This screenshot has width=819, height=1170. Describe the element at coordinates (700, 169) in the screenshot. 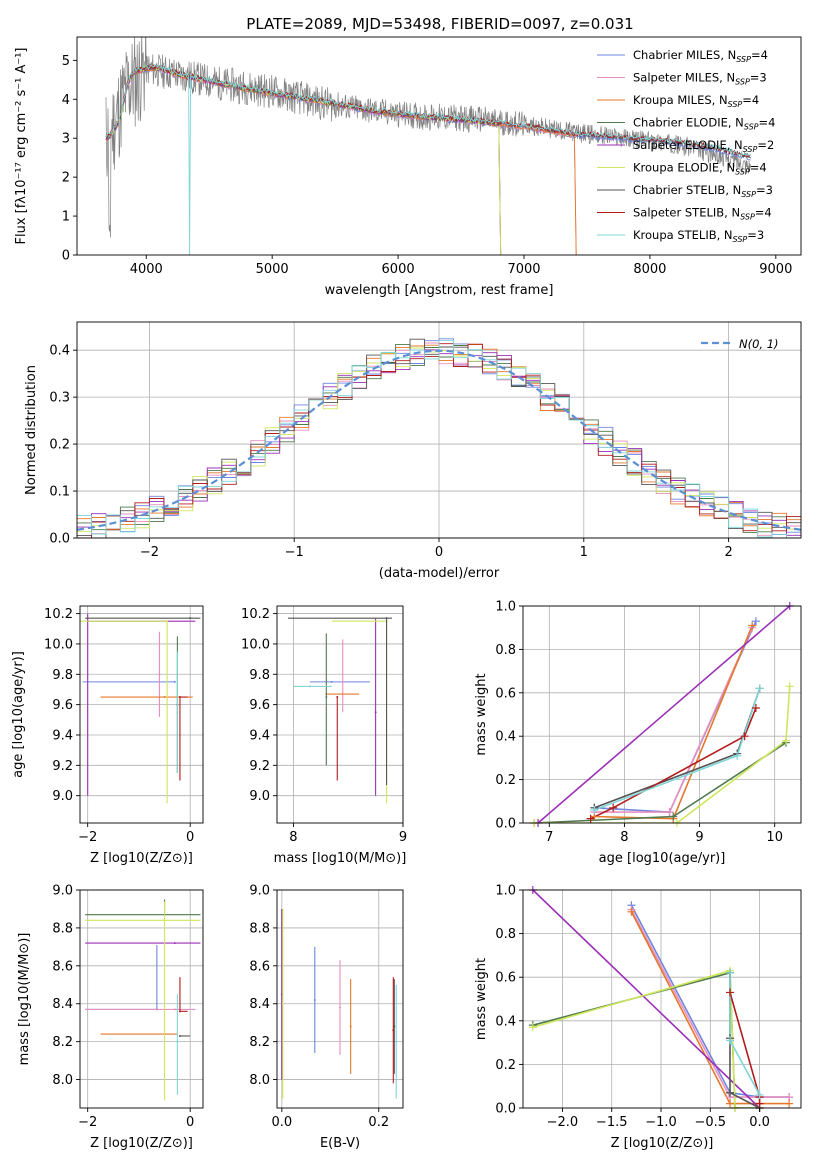

I see `legend-entry: Kroupa ELODIE, NSSP=4` at that location.